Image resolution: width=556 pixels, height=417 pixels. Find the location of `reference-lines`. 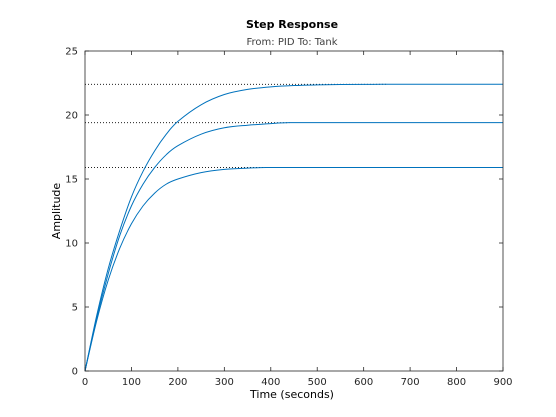

reference-lines is located at coordinates (236, 125).